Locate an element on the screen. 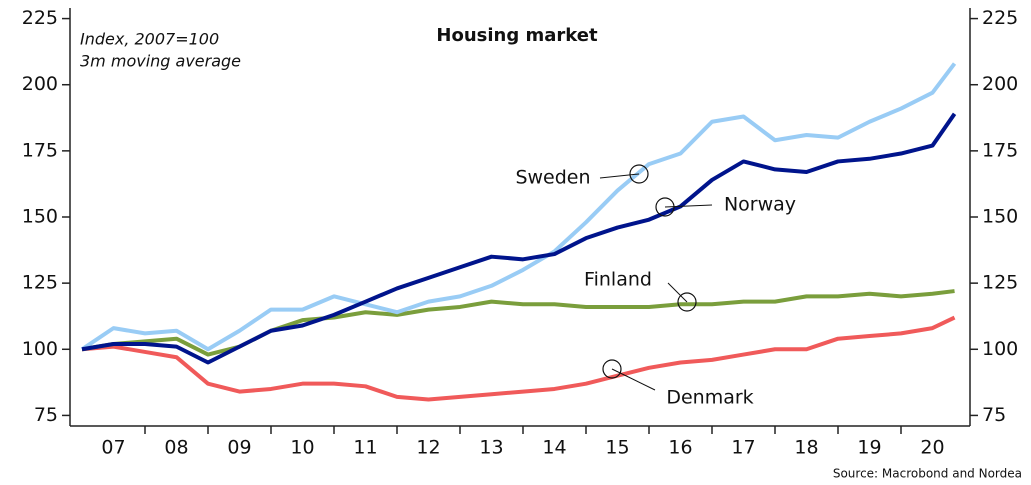  x-tick-label: 15 is located at coordinates (617, 448).